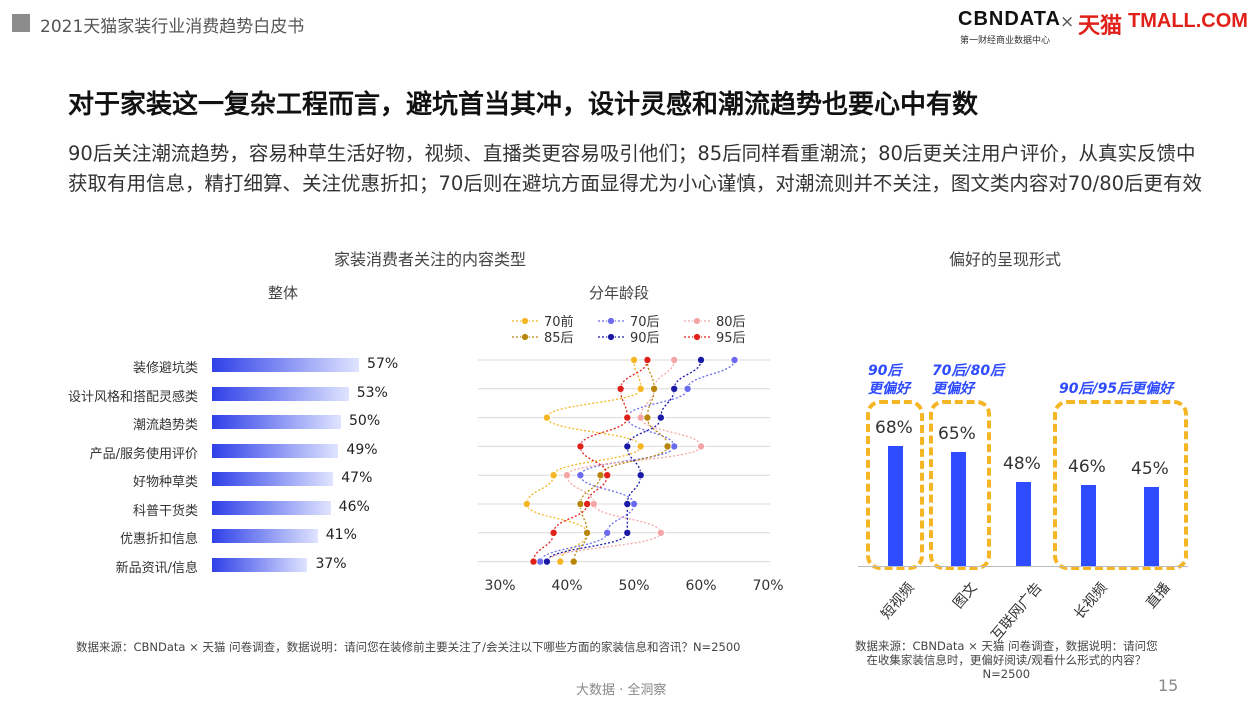  I want to click on legend-label: 70后, so click(645, 322).